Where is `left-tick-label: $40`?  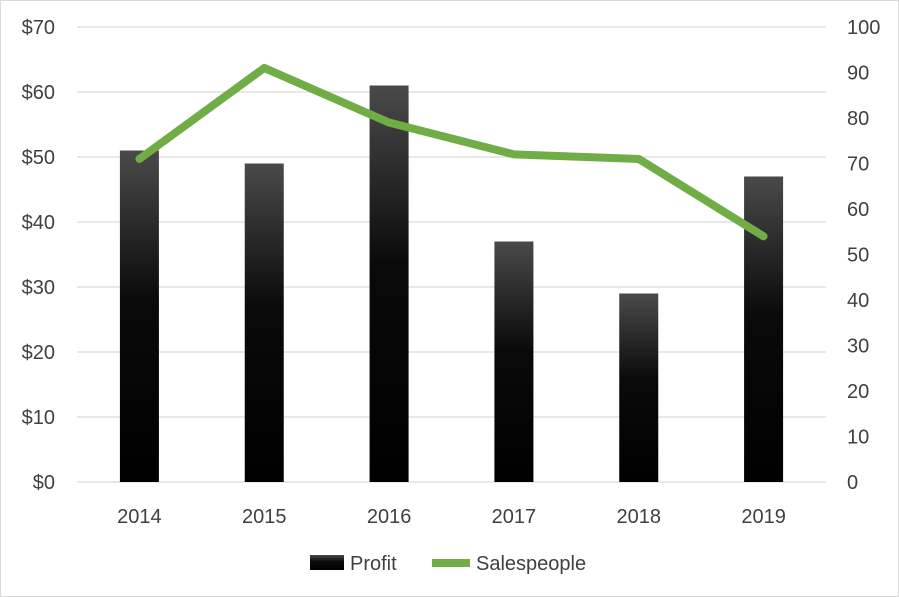 left-tick-label: $40 is located at coordinates (38, 223).